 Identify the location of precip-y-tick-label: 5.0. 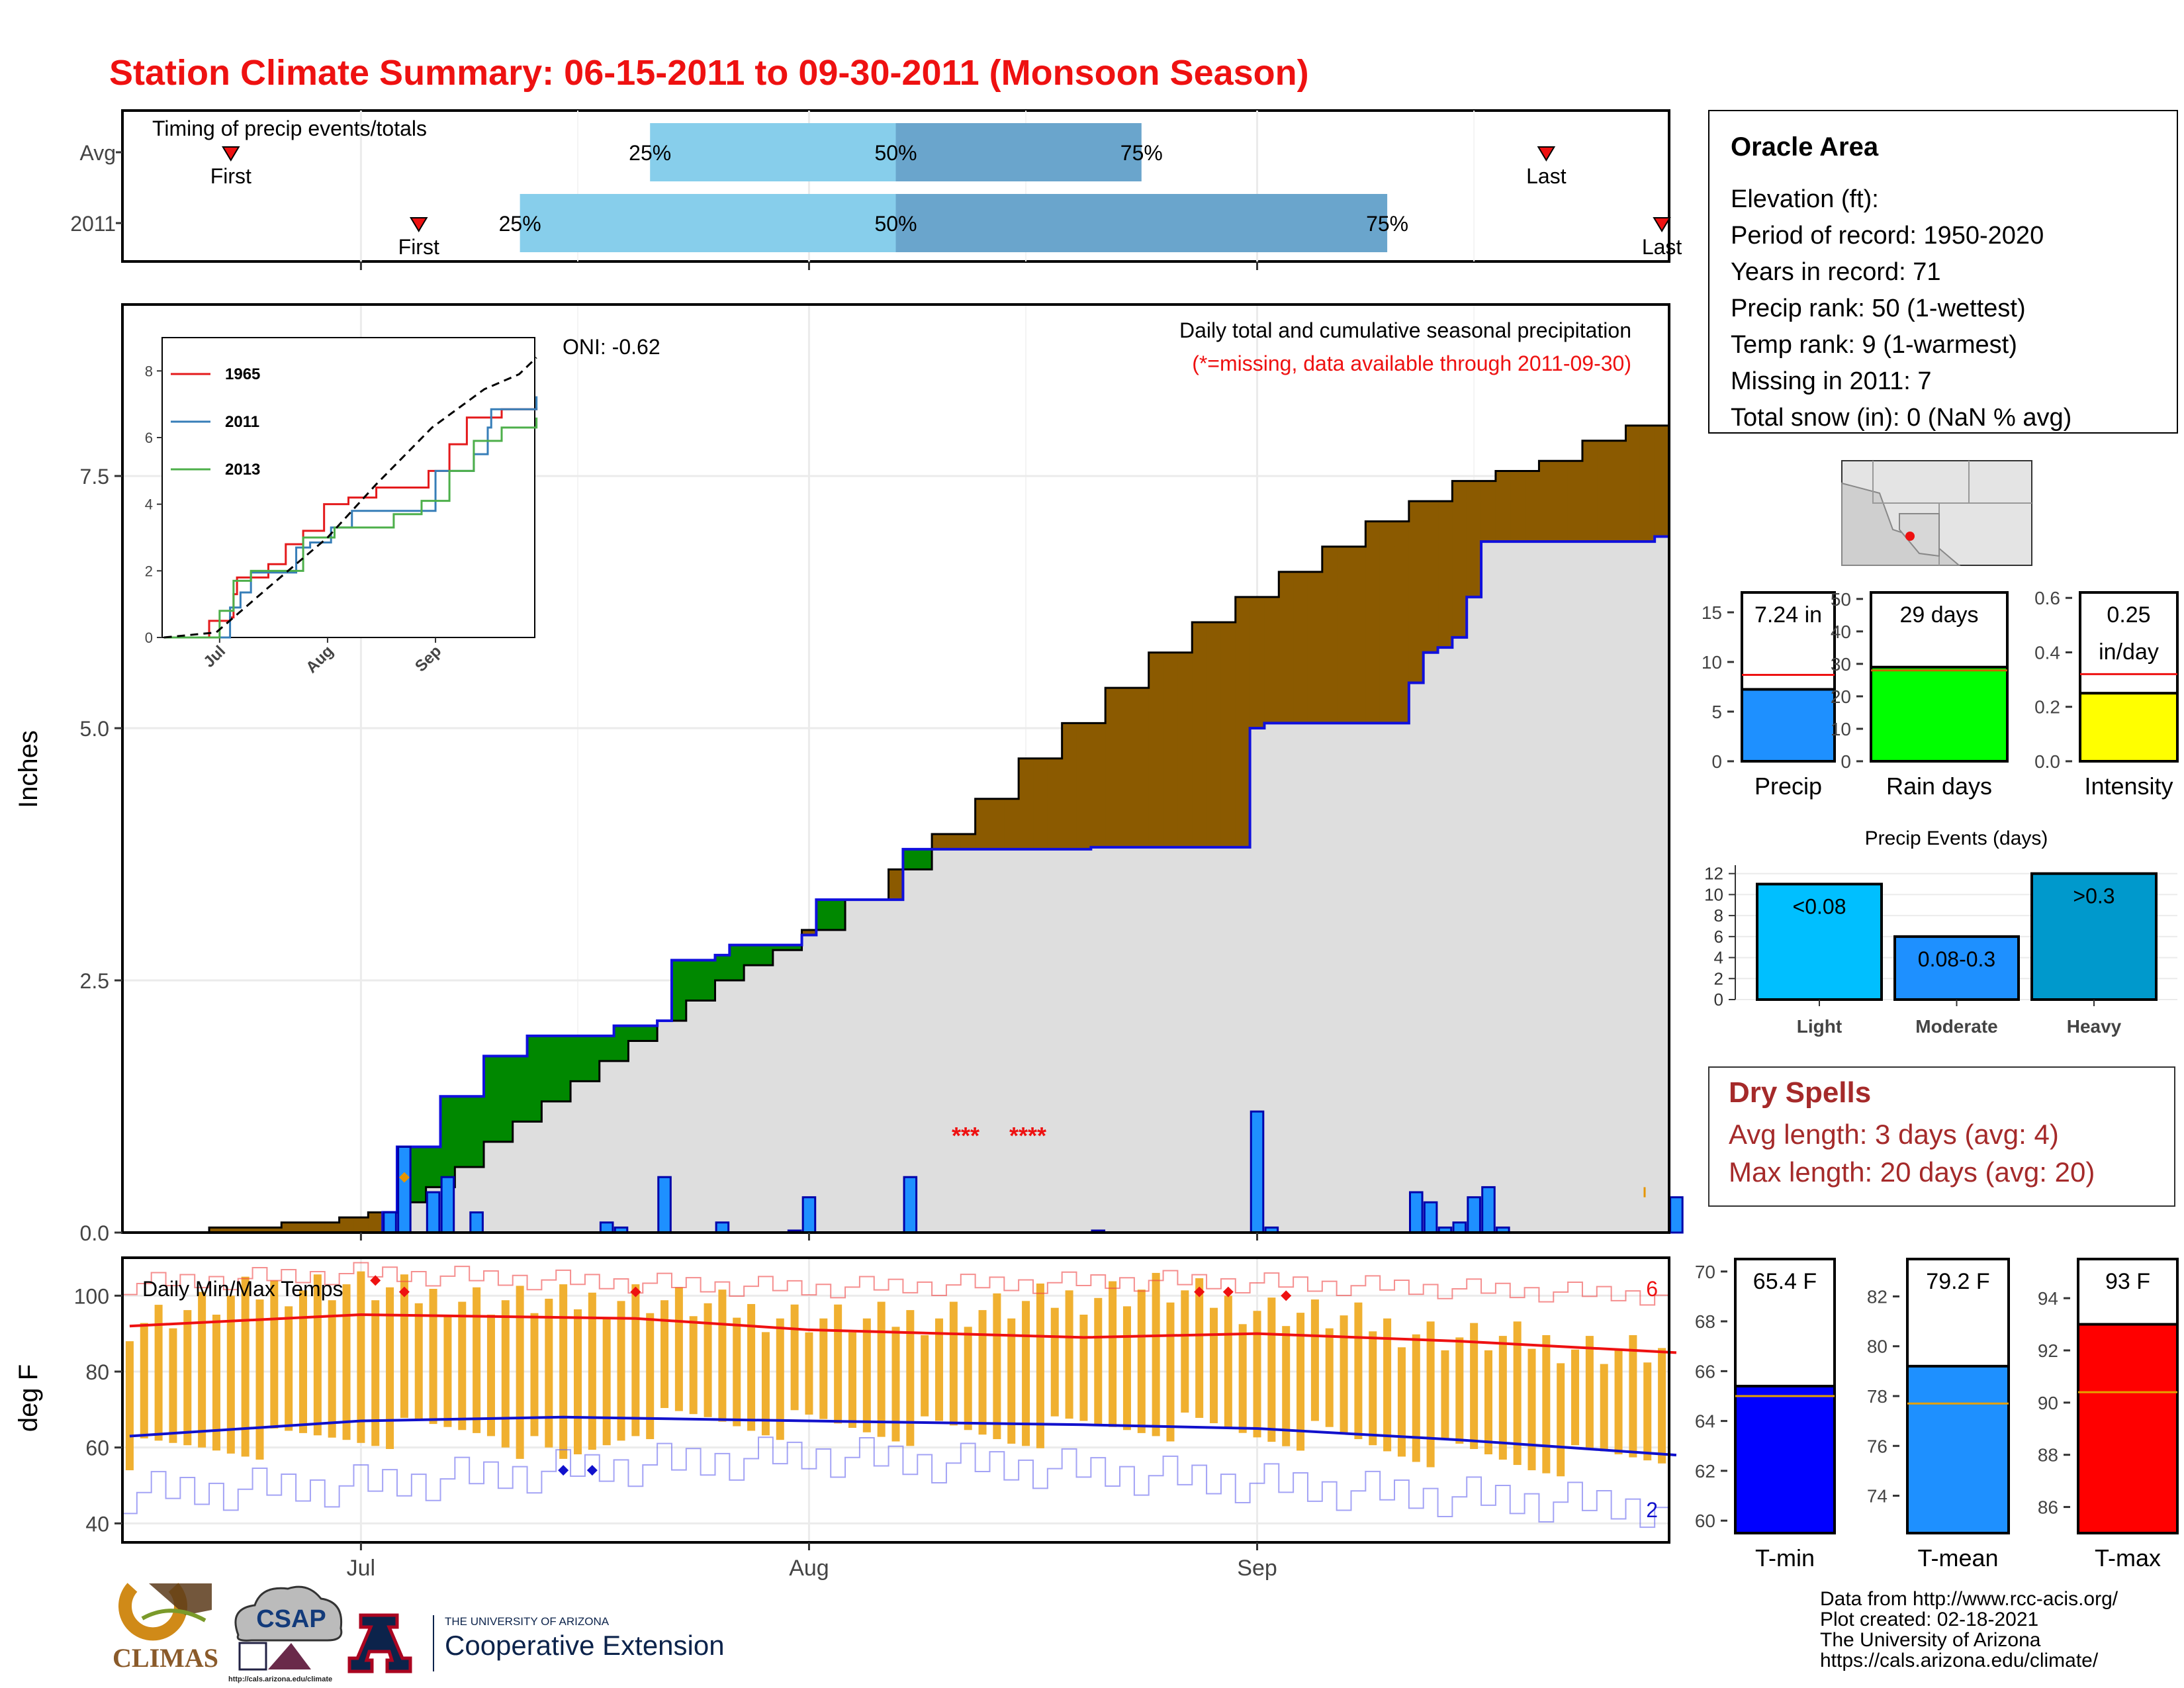
(95, 729).